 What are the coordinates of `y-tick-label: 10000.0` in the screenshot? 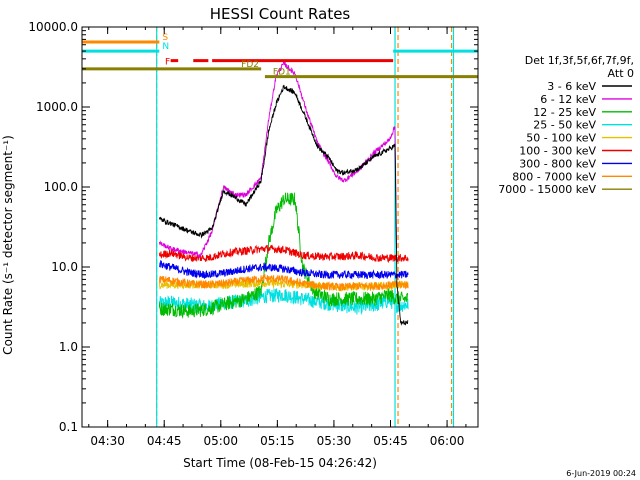 It's located at (53, 27).